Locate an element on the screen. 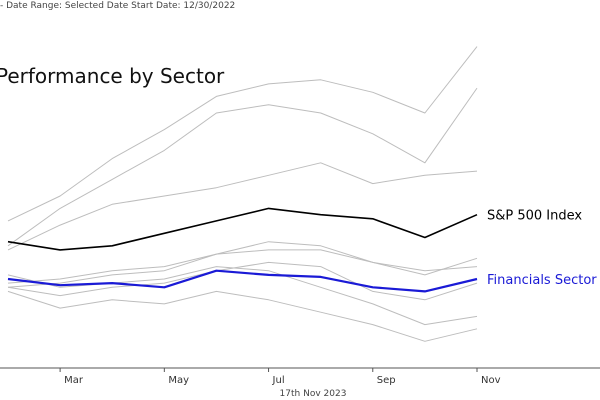 This screenshot has height=400, width=600. series-line-financials is located at coordinates (242, 281).